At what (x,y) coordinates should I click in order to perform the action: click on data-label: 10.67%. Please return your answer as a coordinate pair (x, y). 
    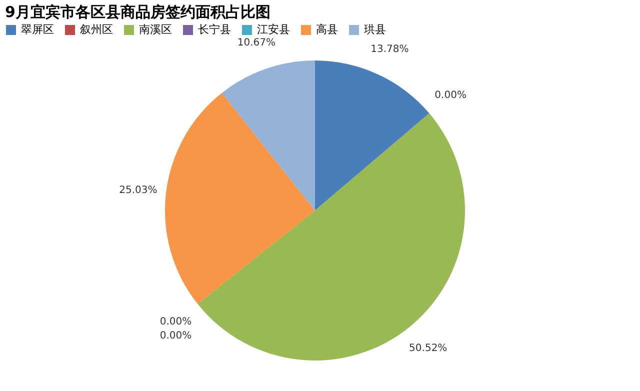
    Looking at the image, I should click on (256, 42).